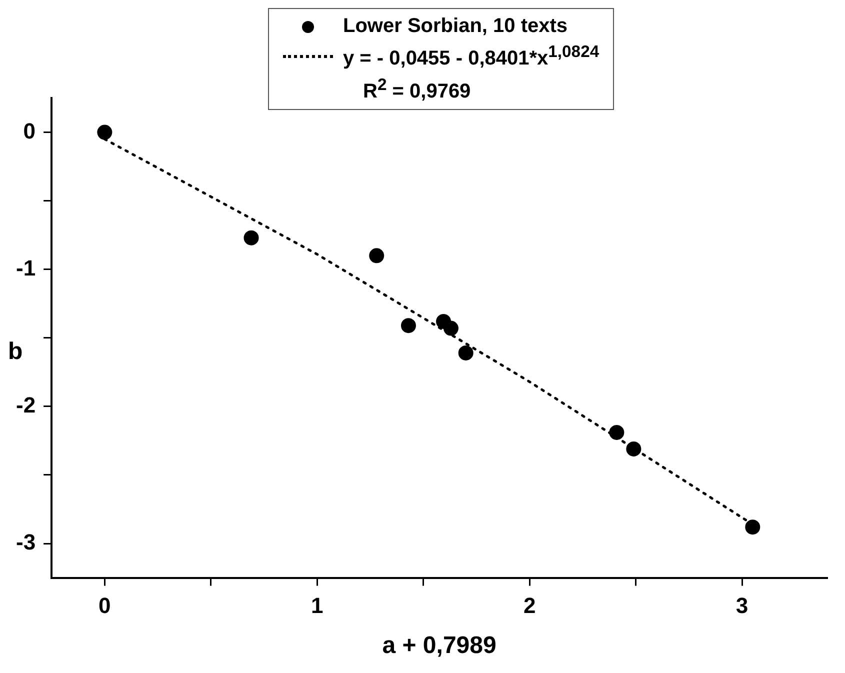  Describe the element at coordinates (455, 26) in the screenshot. I see `legend-label: Lower Sorbian, 10 texts` at that location.